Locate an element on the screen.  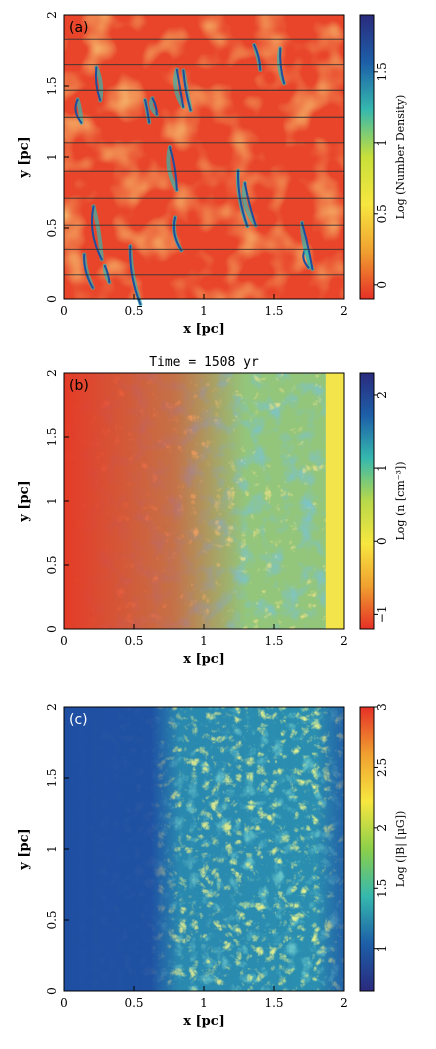
colorbar-label: Log (Number Density) is located at coordinates (400, 157).